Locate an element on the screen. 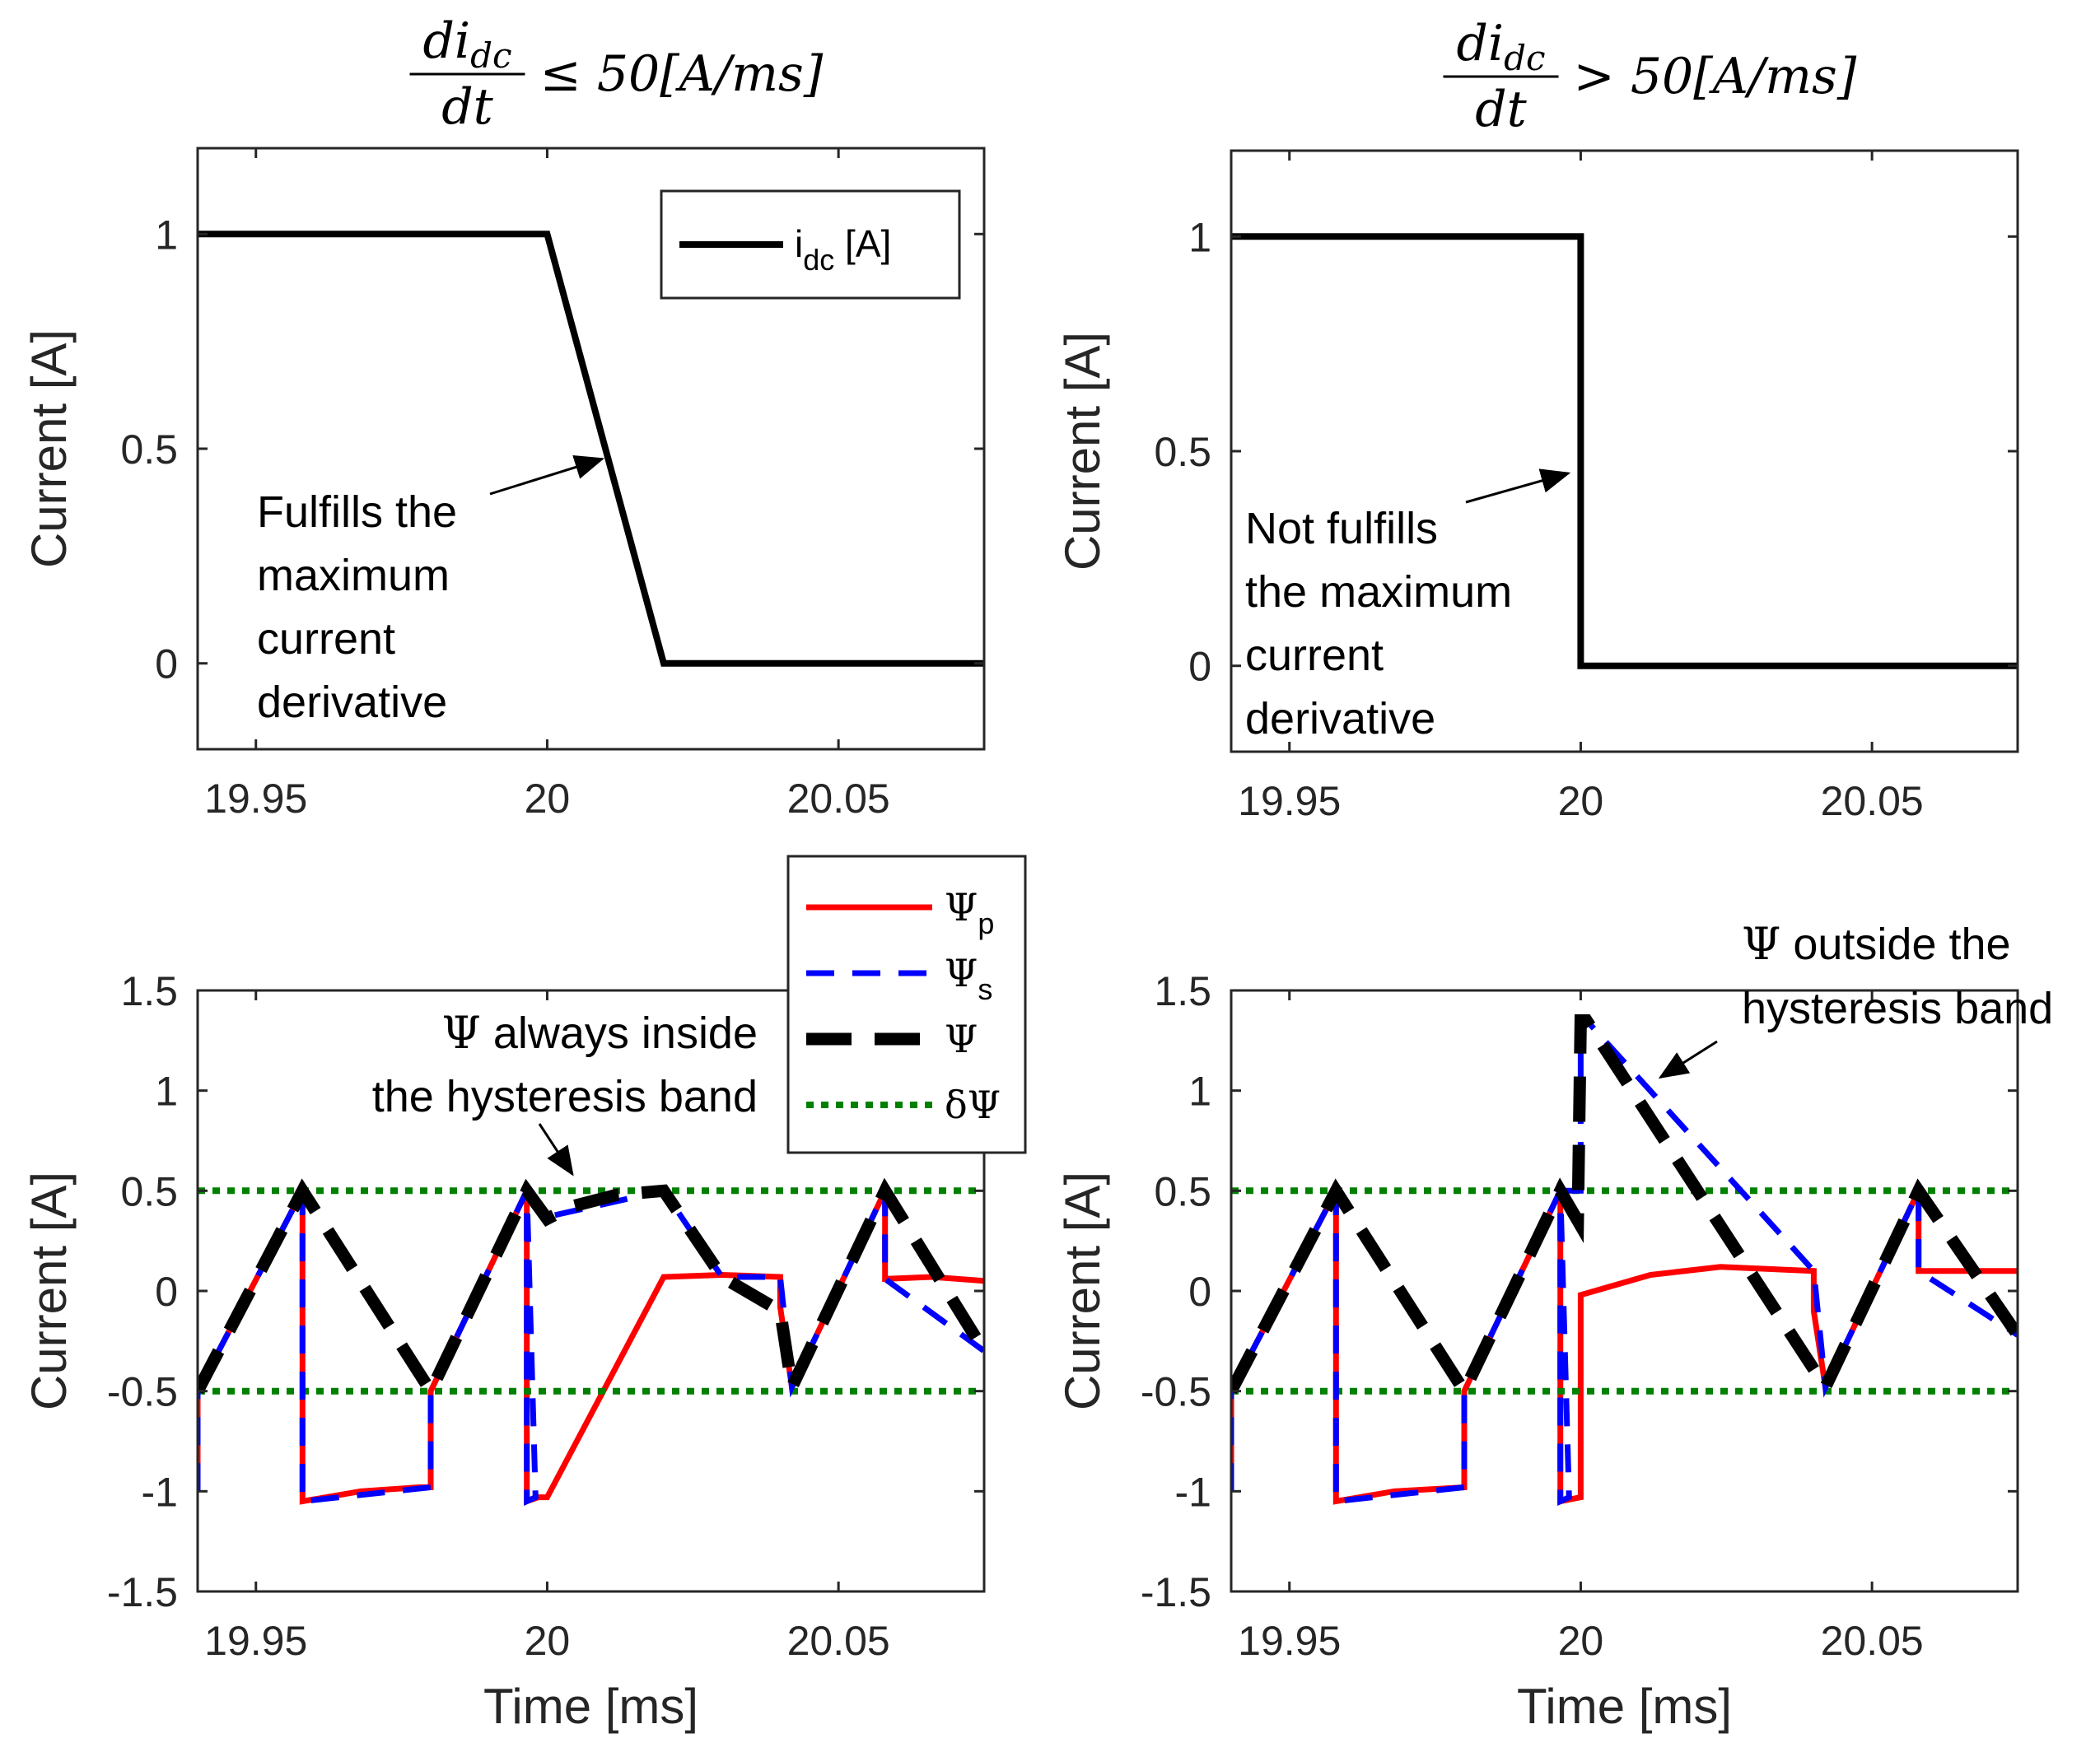  annotation: Not fulfills the maximum current derivative is located at coordinates (1408, 606).